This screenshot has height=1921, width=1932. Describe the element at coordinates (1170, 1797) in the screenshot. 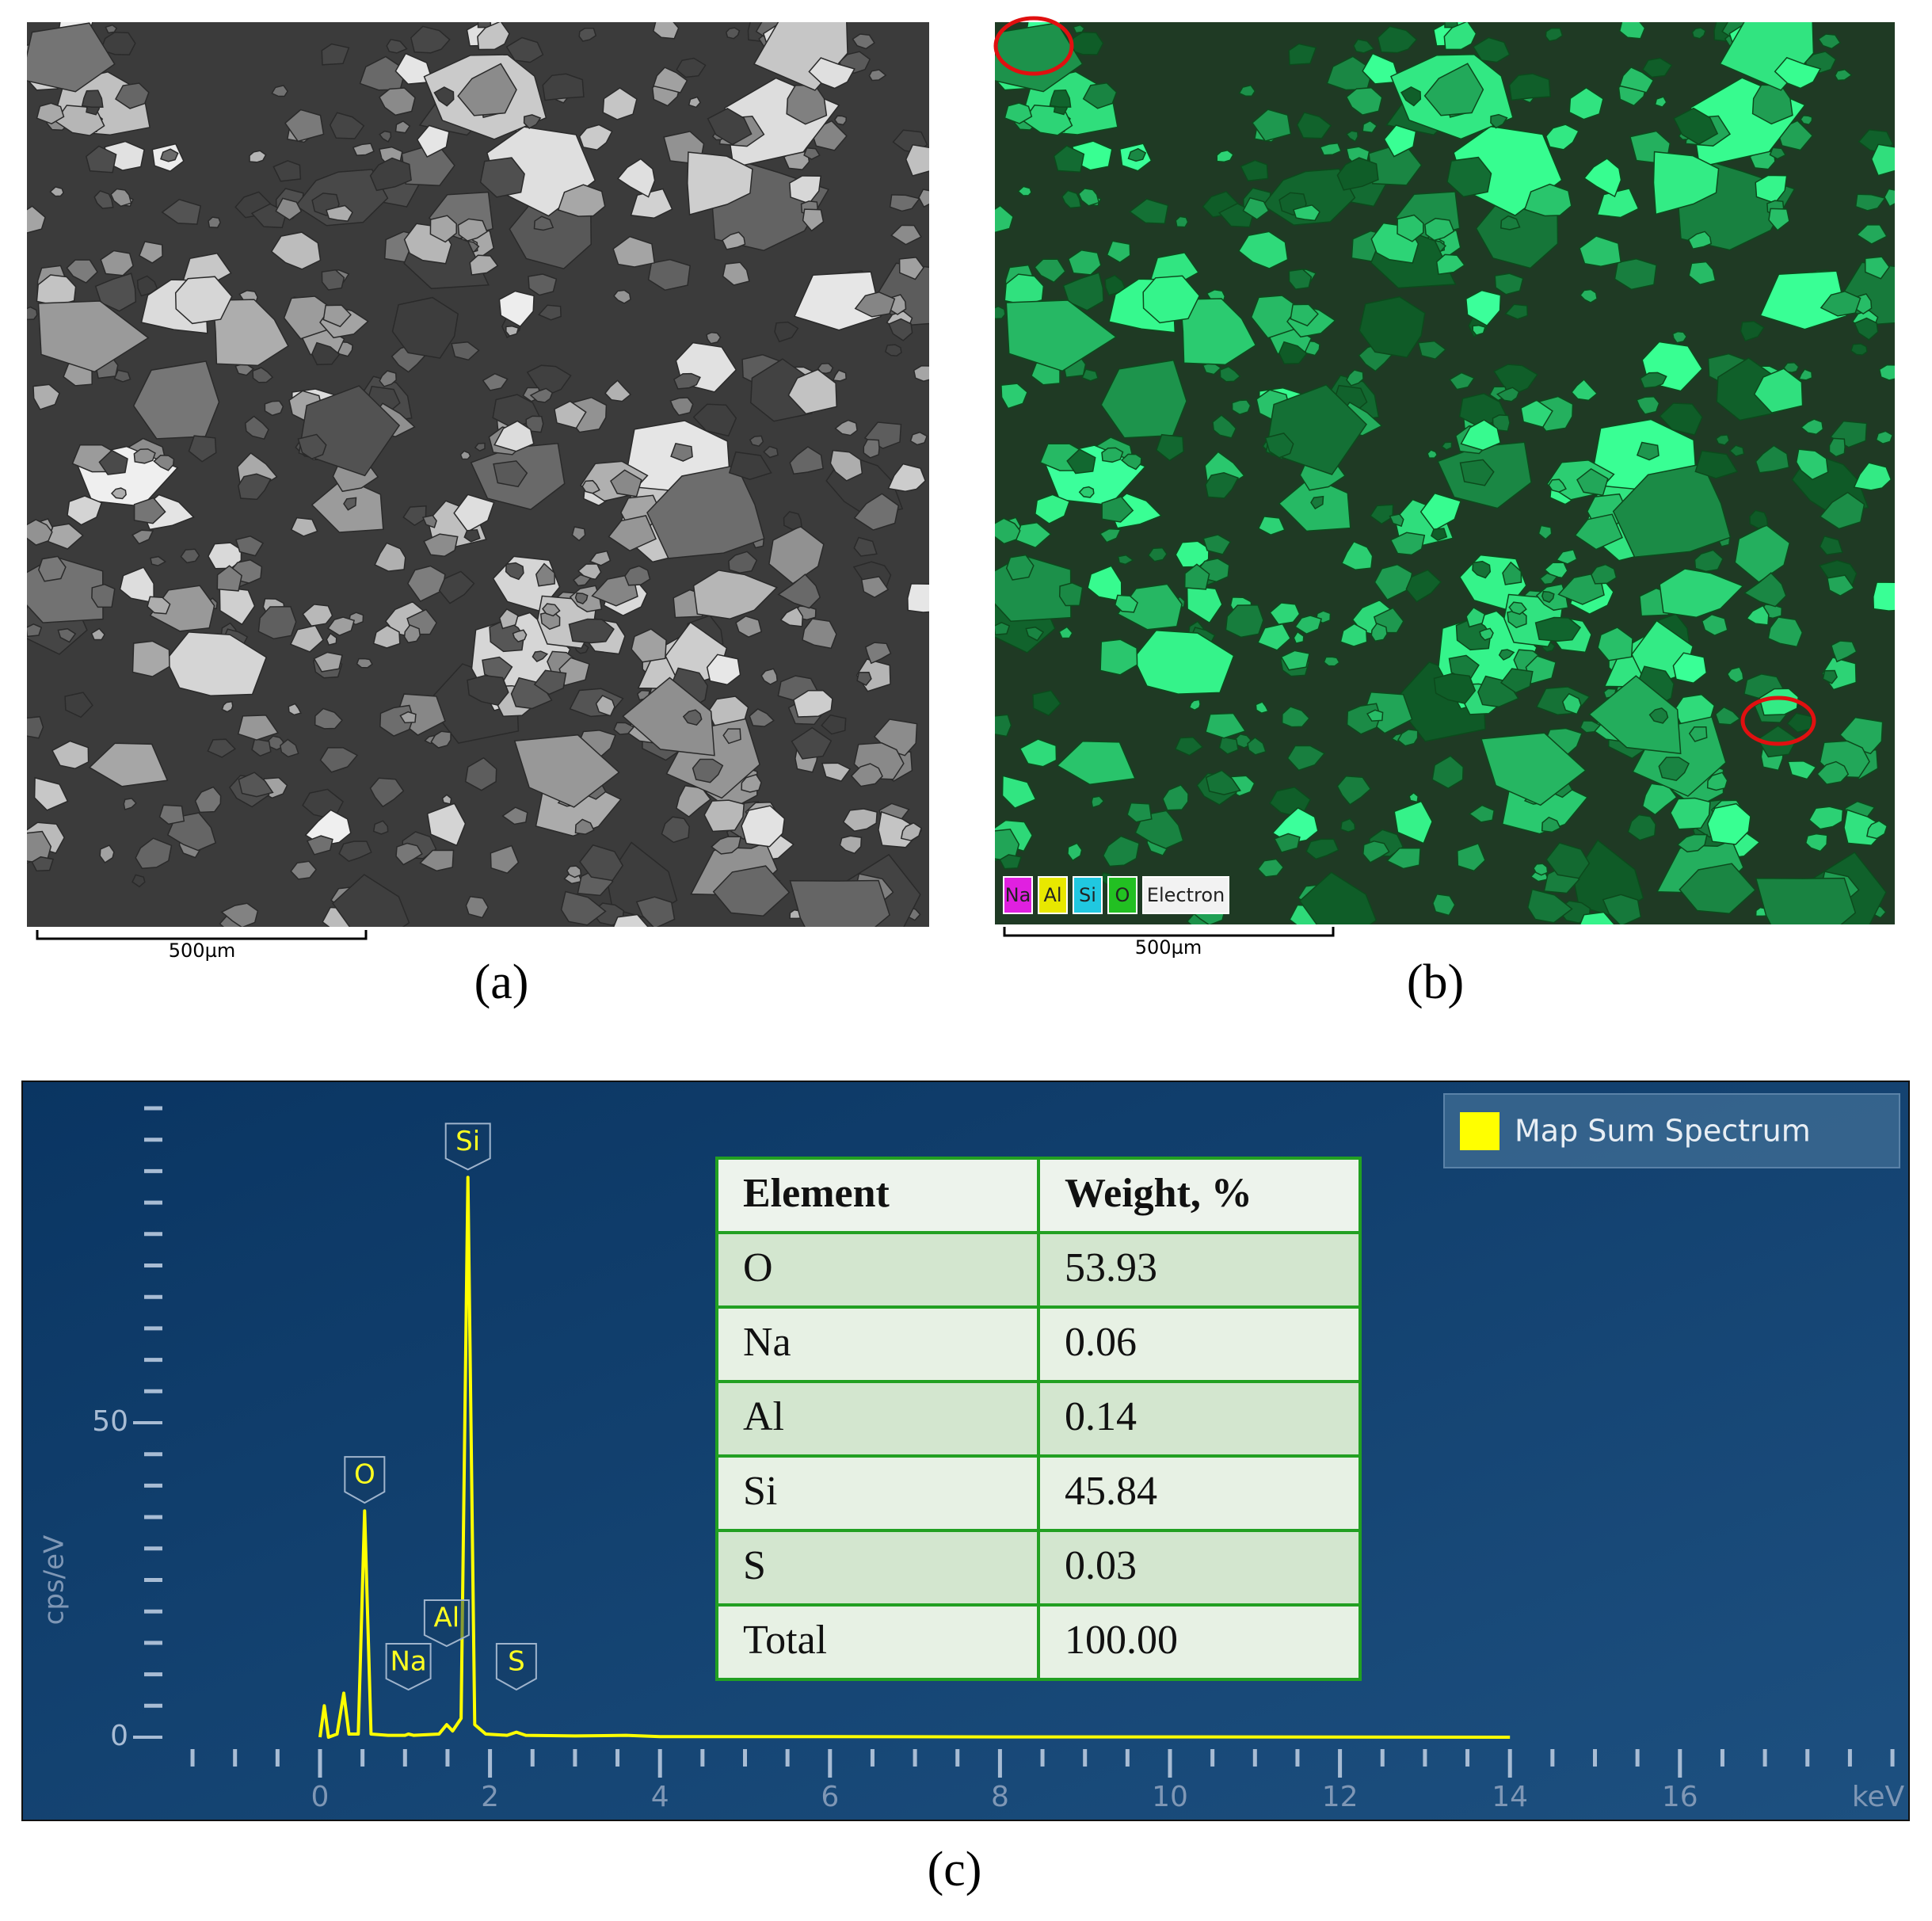

I see `x-tick-label: 10` at that location.